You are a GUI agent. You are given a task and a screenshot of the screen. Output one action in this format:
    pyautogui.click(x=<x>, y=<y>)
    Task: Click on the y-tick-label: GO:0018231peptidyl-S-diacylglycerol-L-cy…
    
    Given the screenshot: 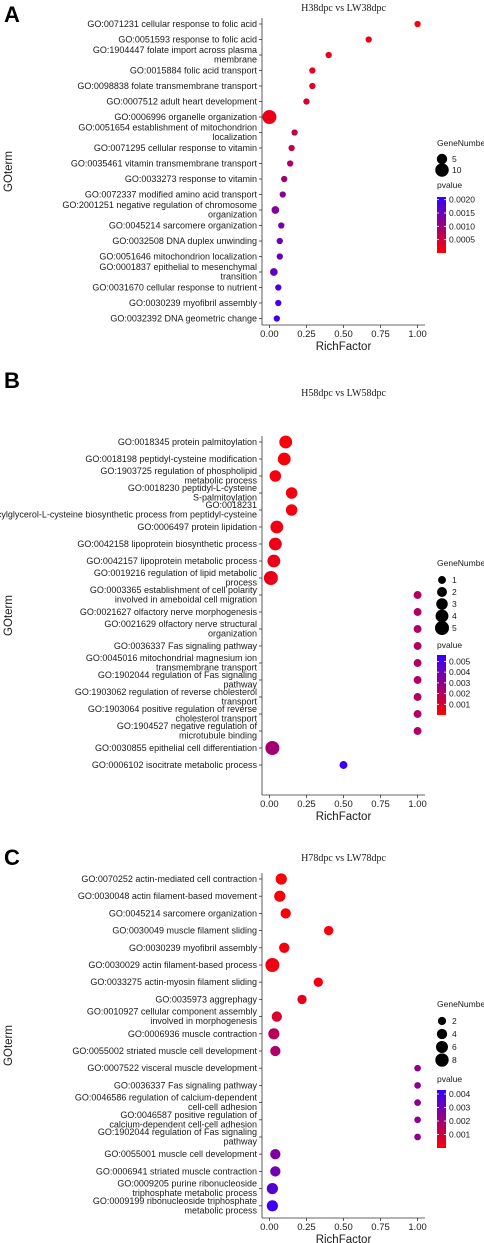 What is the action you would take?
    pyautogui.click(x=128, y=510)
    